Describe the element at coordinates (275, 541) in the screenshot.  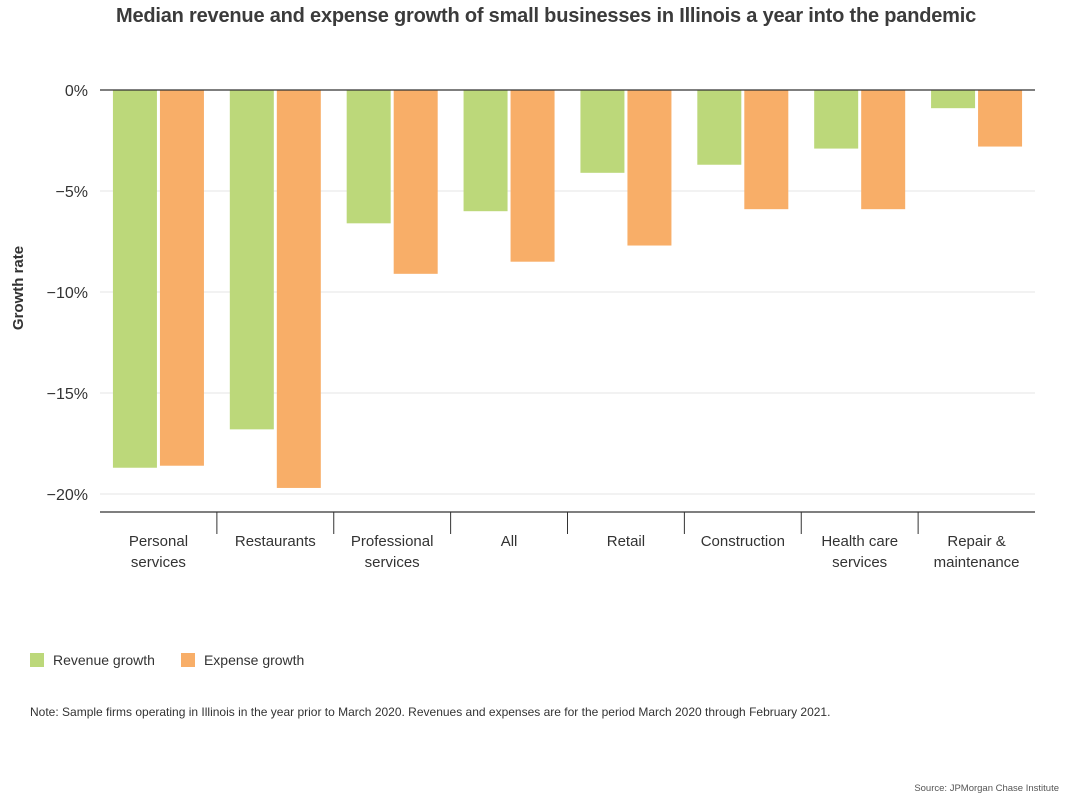
I see `x-tick-label: Restaurants` at that location.